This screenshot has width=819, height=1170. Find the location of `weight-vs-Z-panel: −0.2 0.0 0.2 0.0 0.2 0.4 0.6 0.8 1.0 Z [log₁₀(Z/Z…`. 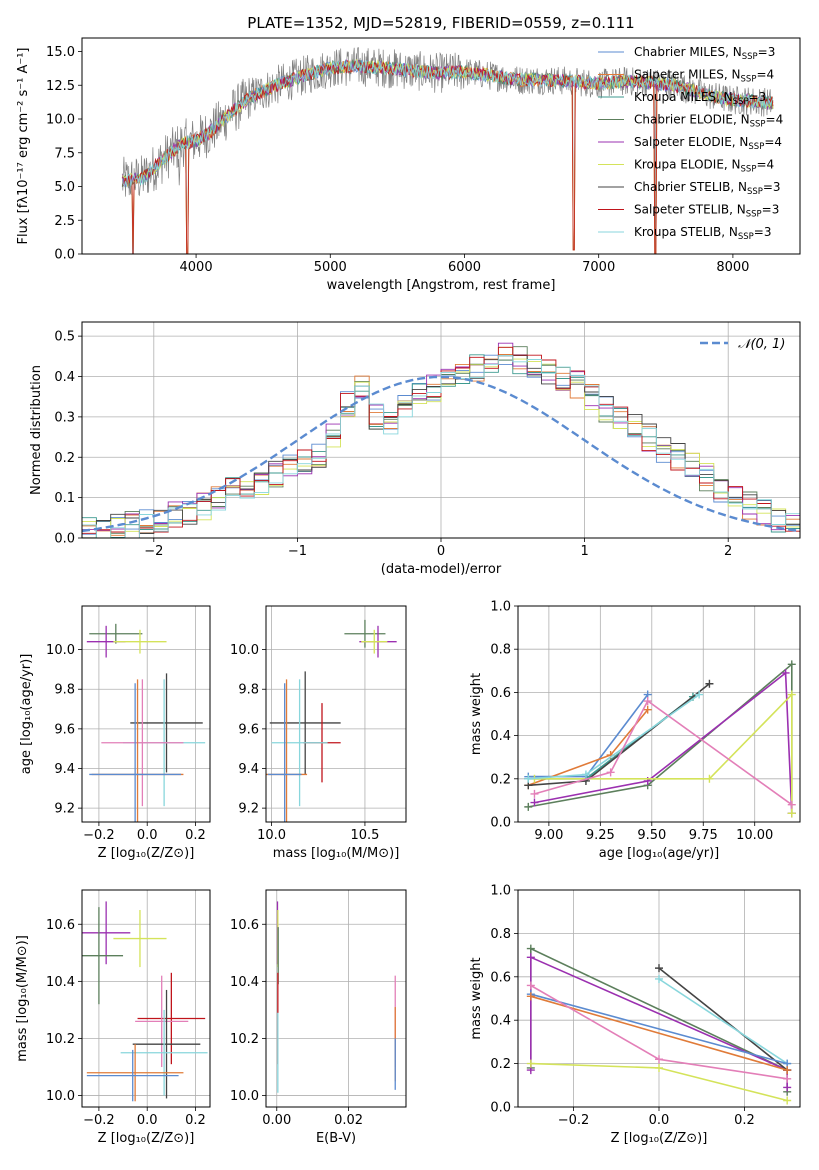

weight-vs-Z-panel: −0.2 0.0 0.2 0.0 0.2 0.4 0.6 0.8 1.0 Z [log₁₀(Z/Z… is located at coordinates (635, 1015).